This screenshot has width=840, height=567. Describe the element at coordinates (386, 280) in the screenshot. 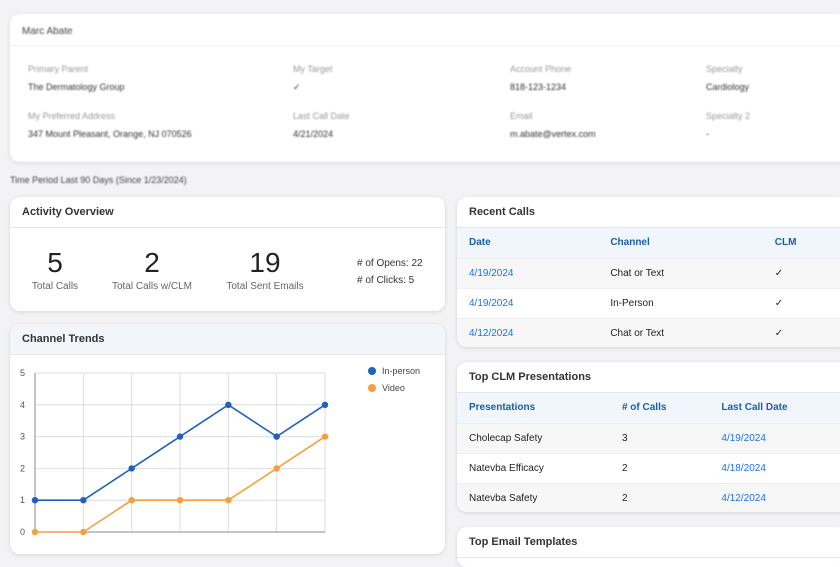

I see `clicks-count: # of Clicks: 5` at that location.